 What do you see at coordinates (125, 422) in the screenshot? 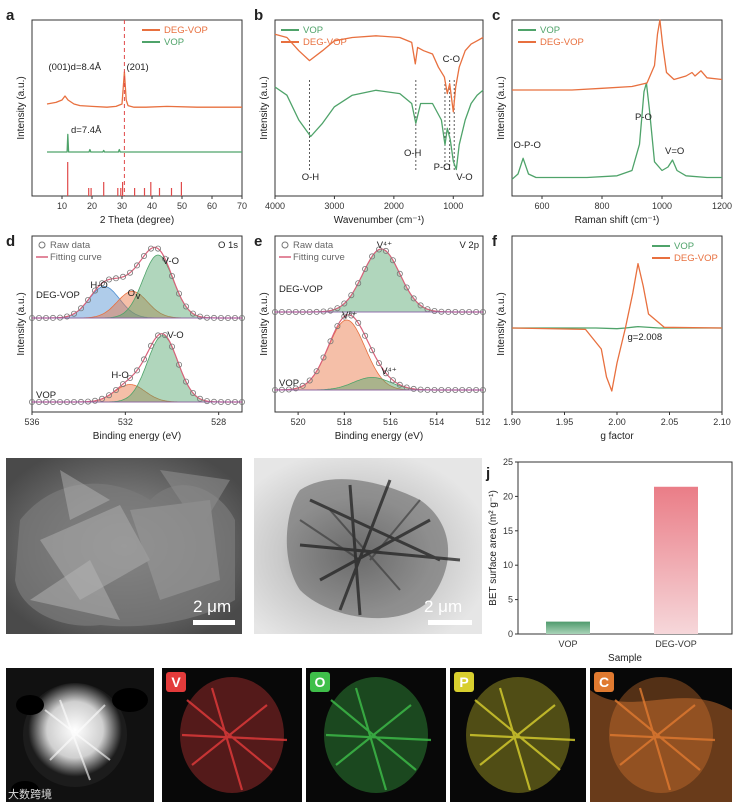
I see `x-tick-label: 532` at bounding box center [125, 422].